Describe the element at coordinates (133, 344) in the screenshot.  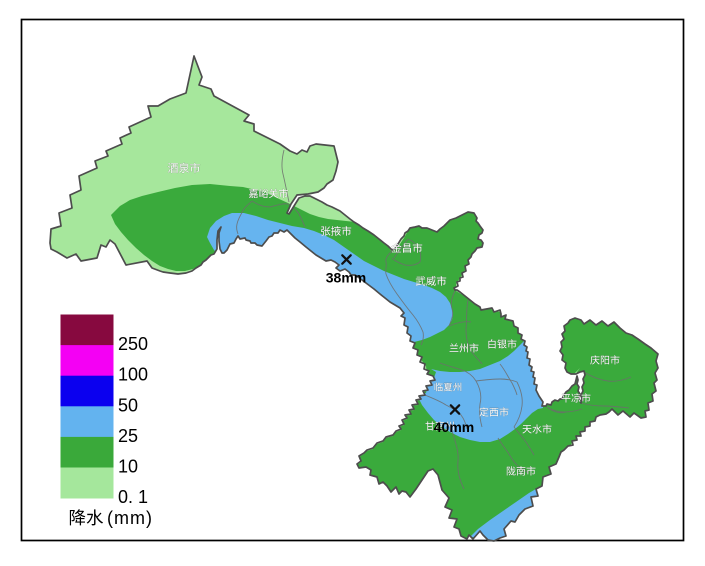
I see `svg-text: 250` at that location.